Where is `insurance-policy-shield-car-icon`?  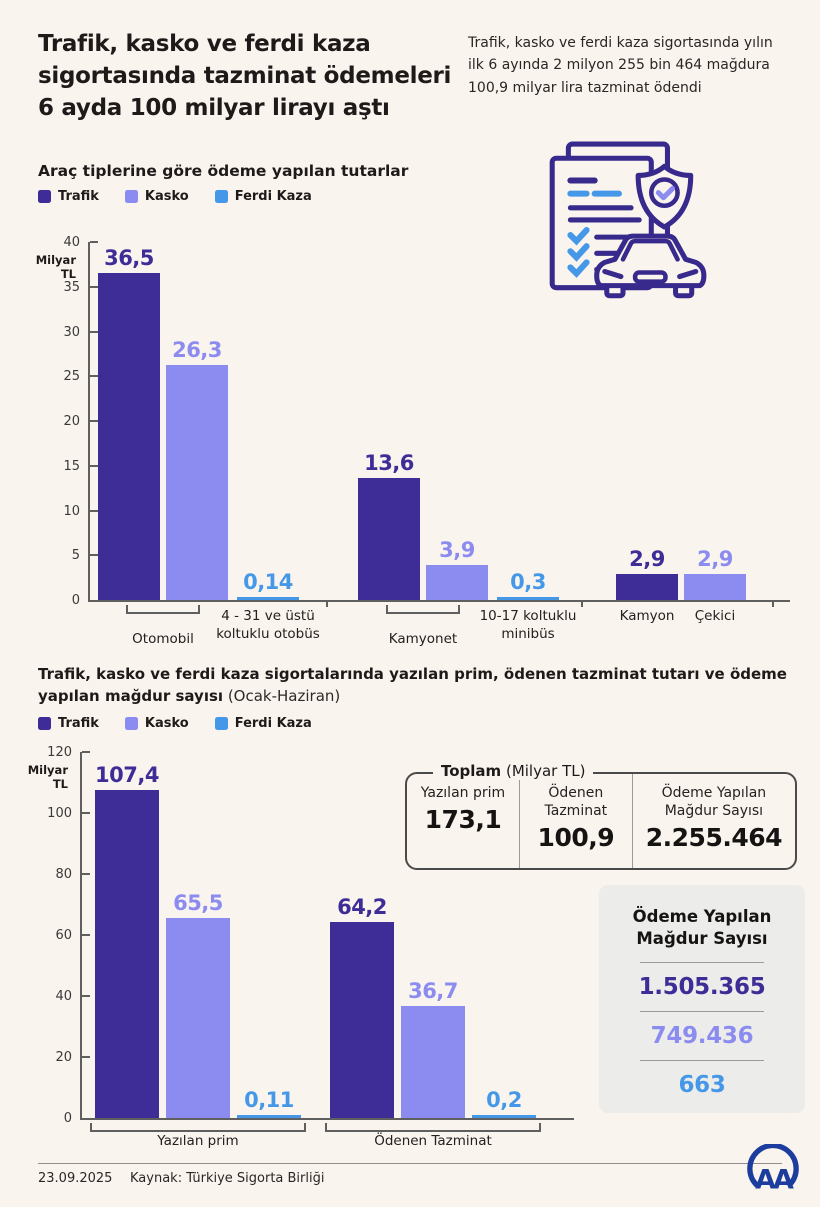 insurance-policy-shield-car-icon is located at coordinates (625, 227).